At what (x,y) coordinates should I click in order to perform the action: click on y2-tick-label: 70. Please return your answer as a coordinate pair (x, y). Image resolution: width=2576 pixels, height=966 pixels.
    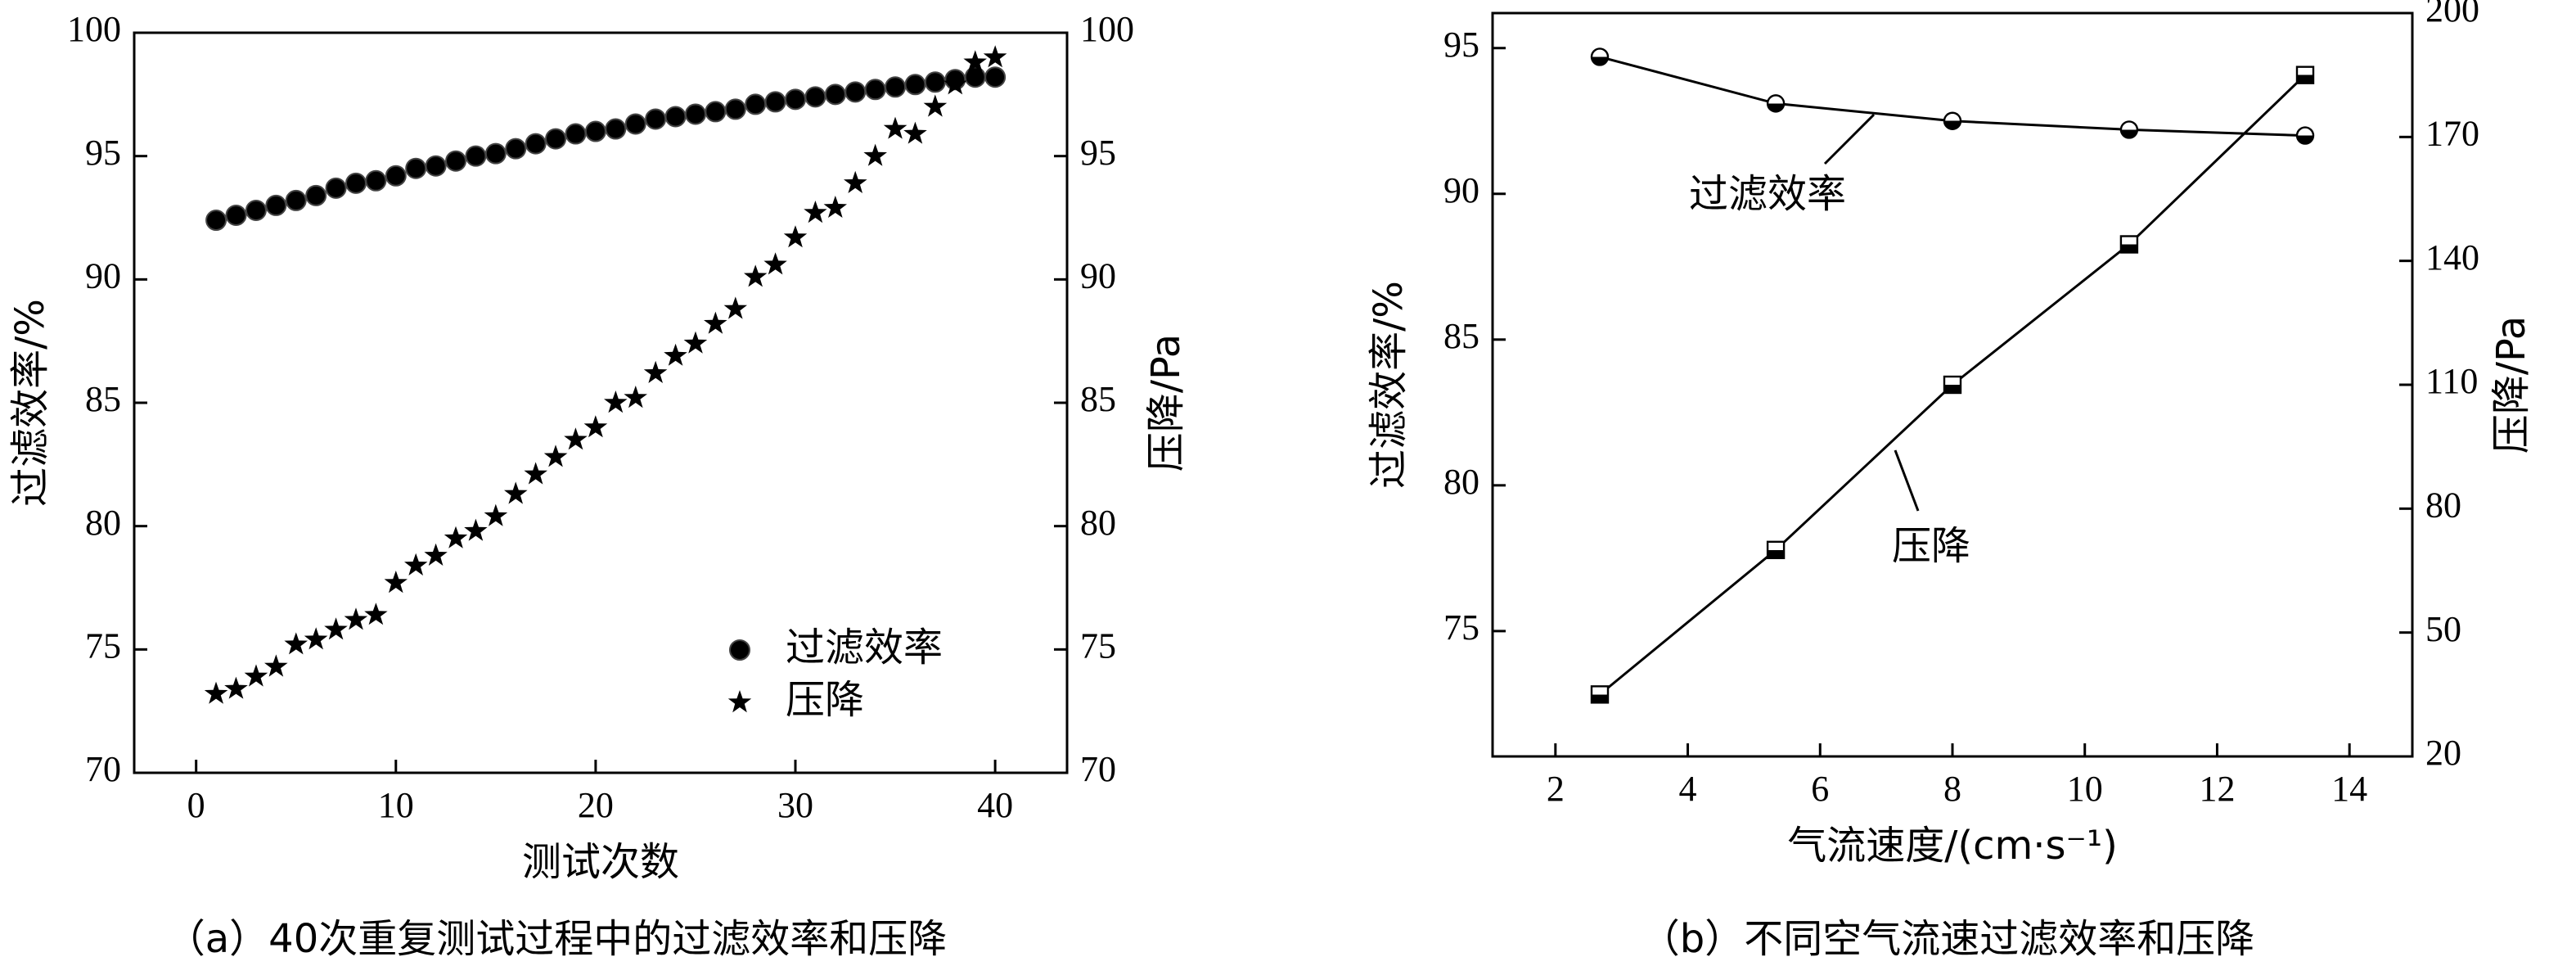
    Looking at the image, I should click on (1098, 769).